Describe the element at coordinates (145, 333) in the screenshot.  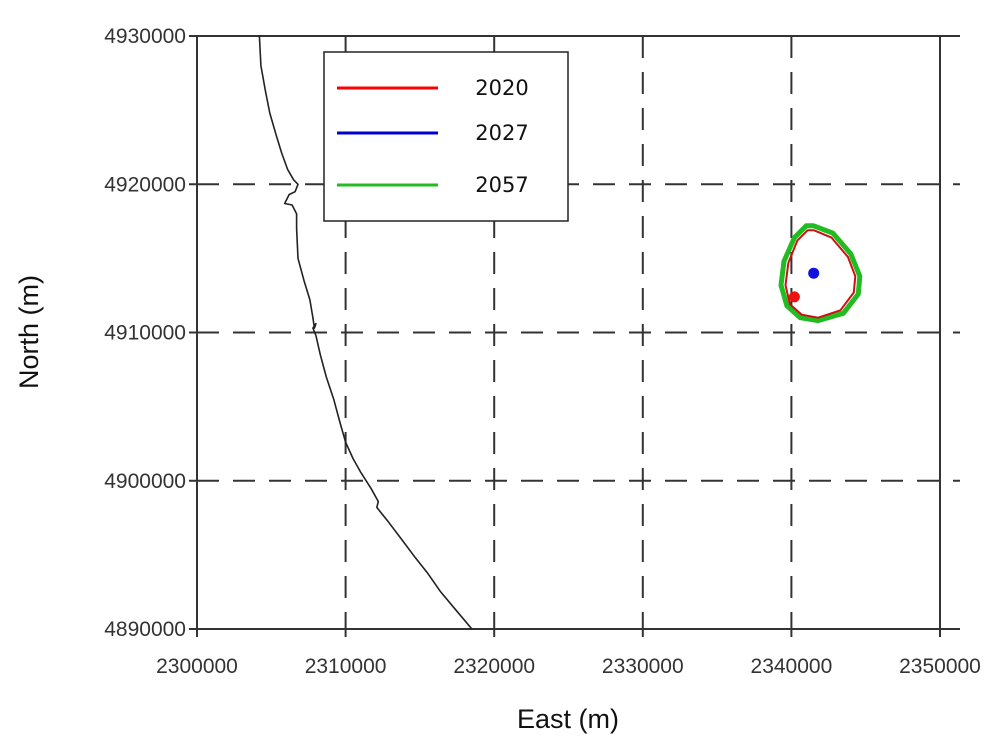
I see `y-tick-label: 4910000` at that location.